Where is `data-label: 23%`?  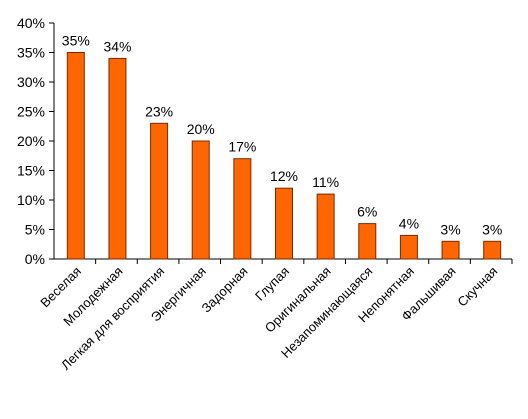 data-label: 23% is located at coordinates (159, 111).